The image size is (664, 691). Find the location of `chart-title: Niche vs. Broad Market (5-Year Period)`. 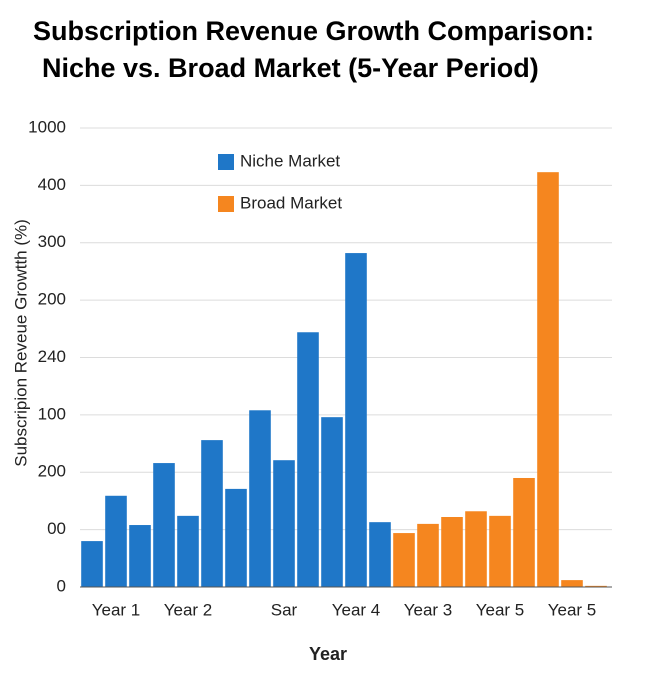

chart-title: Niche vs. Broad Market (5-Year Period) is located at coordinates (290, 68).